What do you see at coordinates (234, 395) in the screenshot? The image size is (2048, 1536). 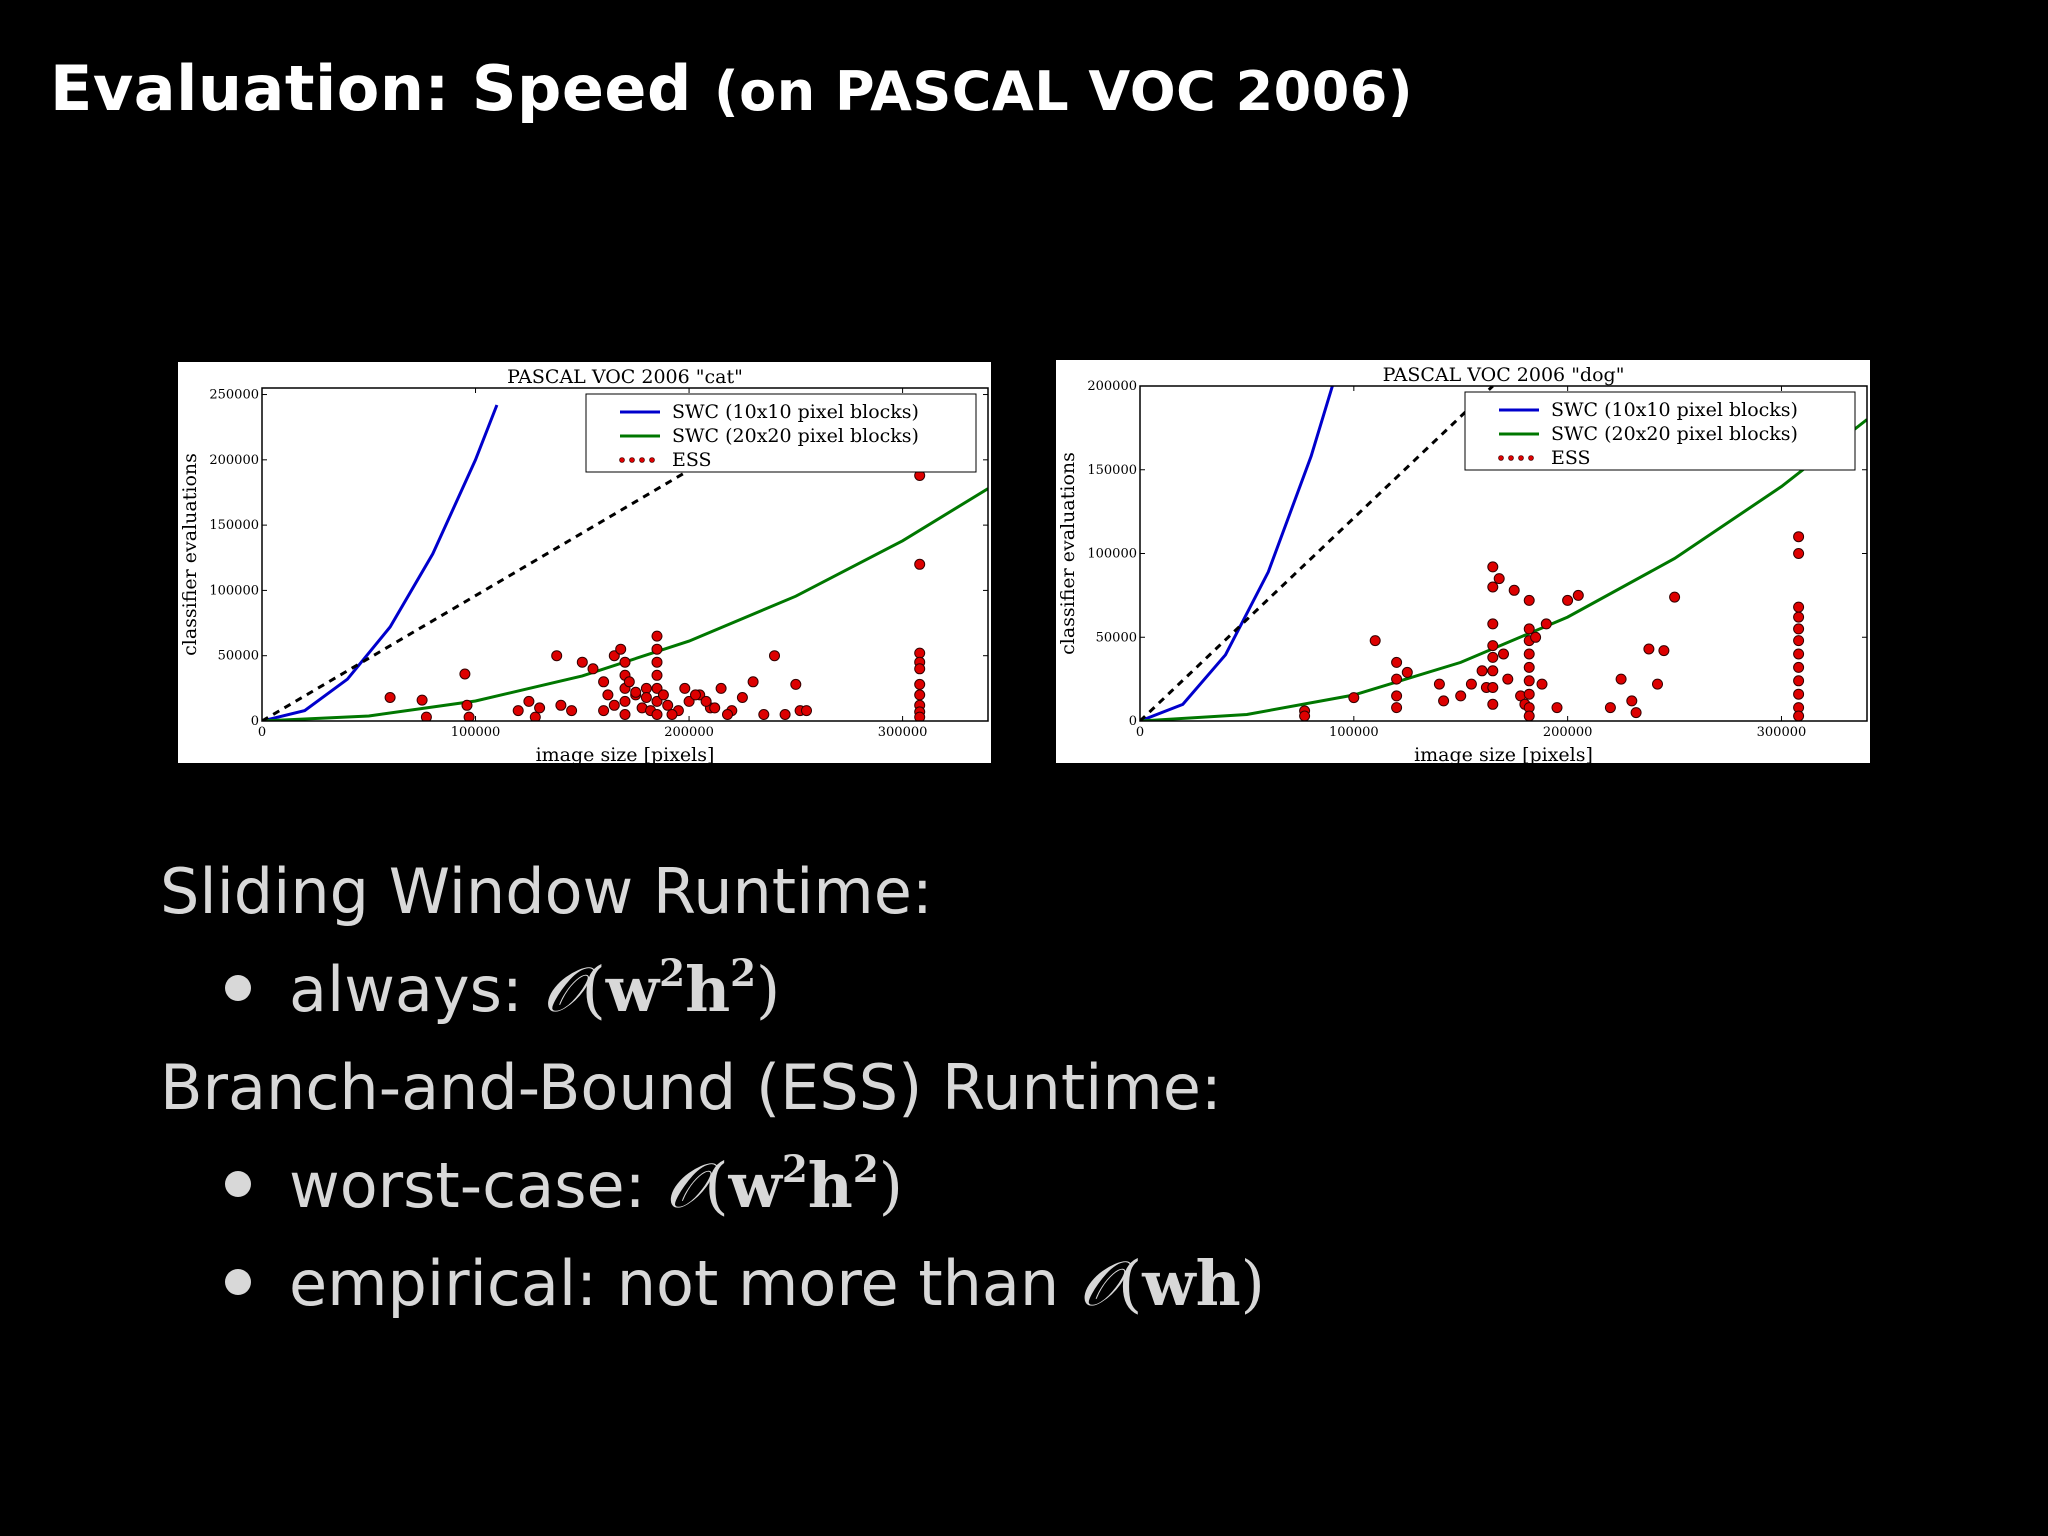 I see `y-tick-label: 250000` at bounding box center [234, 395].